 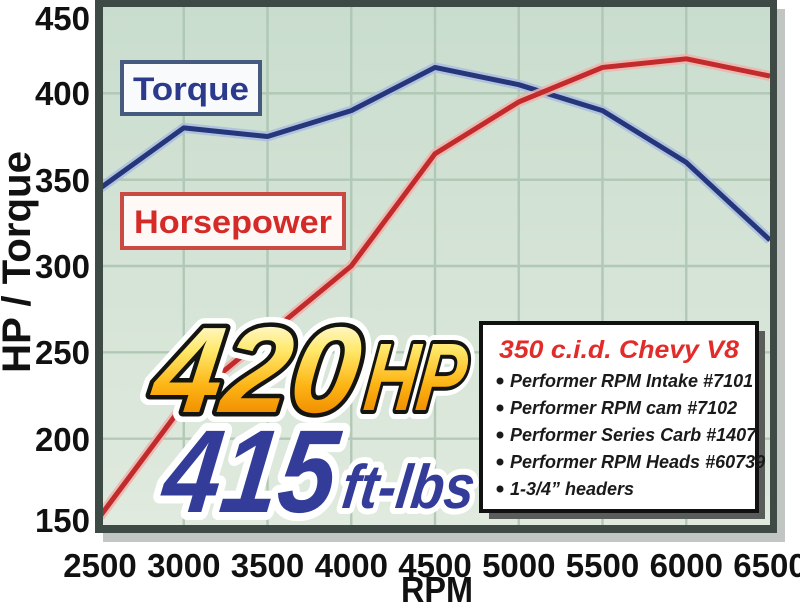 I want to click on horsepower-legend-label: Horsepower, so click(x=233, y=222).